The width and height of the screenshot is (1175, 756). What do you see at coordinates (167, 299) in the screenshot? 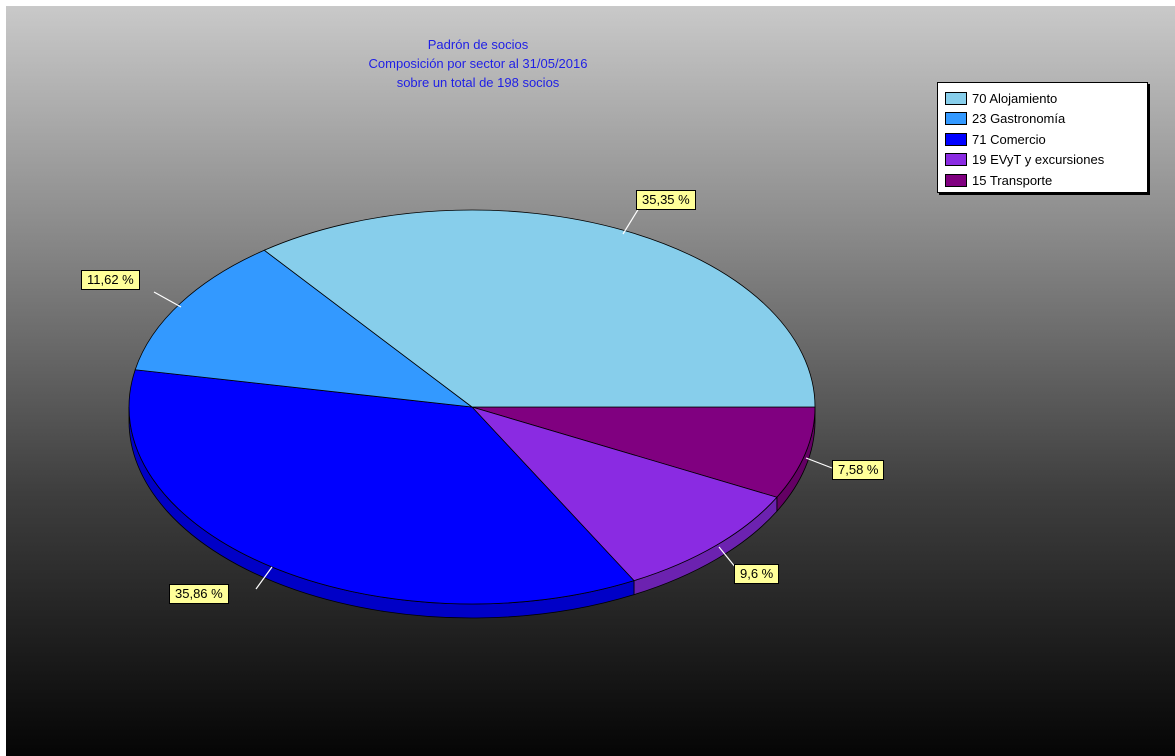
I see `leader-line-gastronomia` at bounding box center [167, 299].